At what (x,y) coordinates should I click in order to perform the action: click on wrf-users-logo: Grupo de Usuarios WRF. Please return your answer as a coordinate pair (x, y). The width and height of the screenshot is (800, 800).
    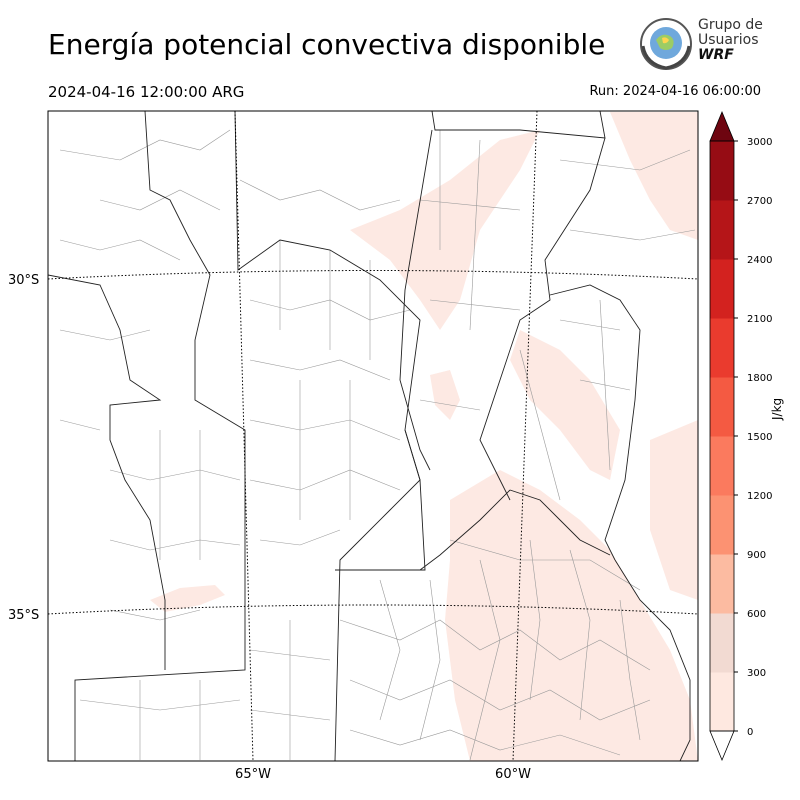
    Looking at the image, I should click on (703, 45).